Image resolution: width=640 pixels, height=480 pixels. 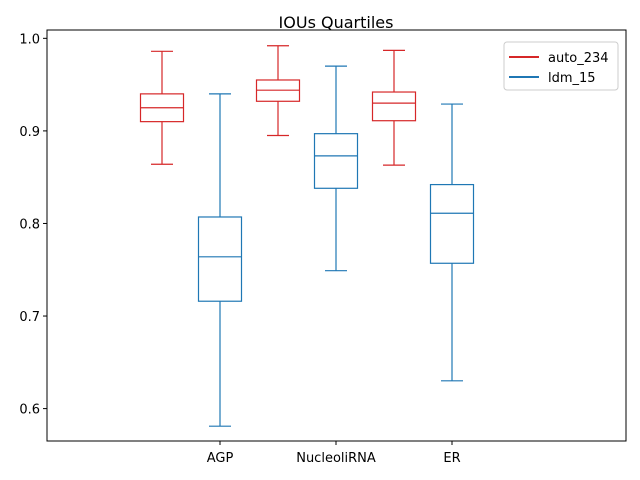 What do you see at coordinates (29, 39) in the screenshot?
I see `y-tick-label: 1.0` at bounding box center [29, 39].